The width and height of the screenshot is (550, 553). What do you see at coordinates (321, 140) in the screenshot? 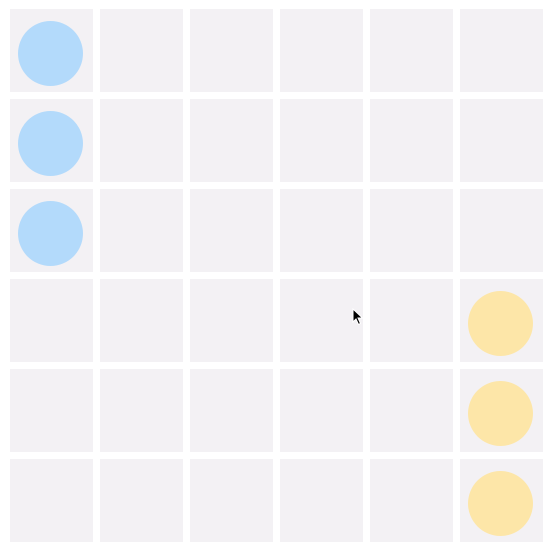
I see `board-cell-r1-c3` at bounding box center [321, 140].